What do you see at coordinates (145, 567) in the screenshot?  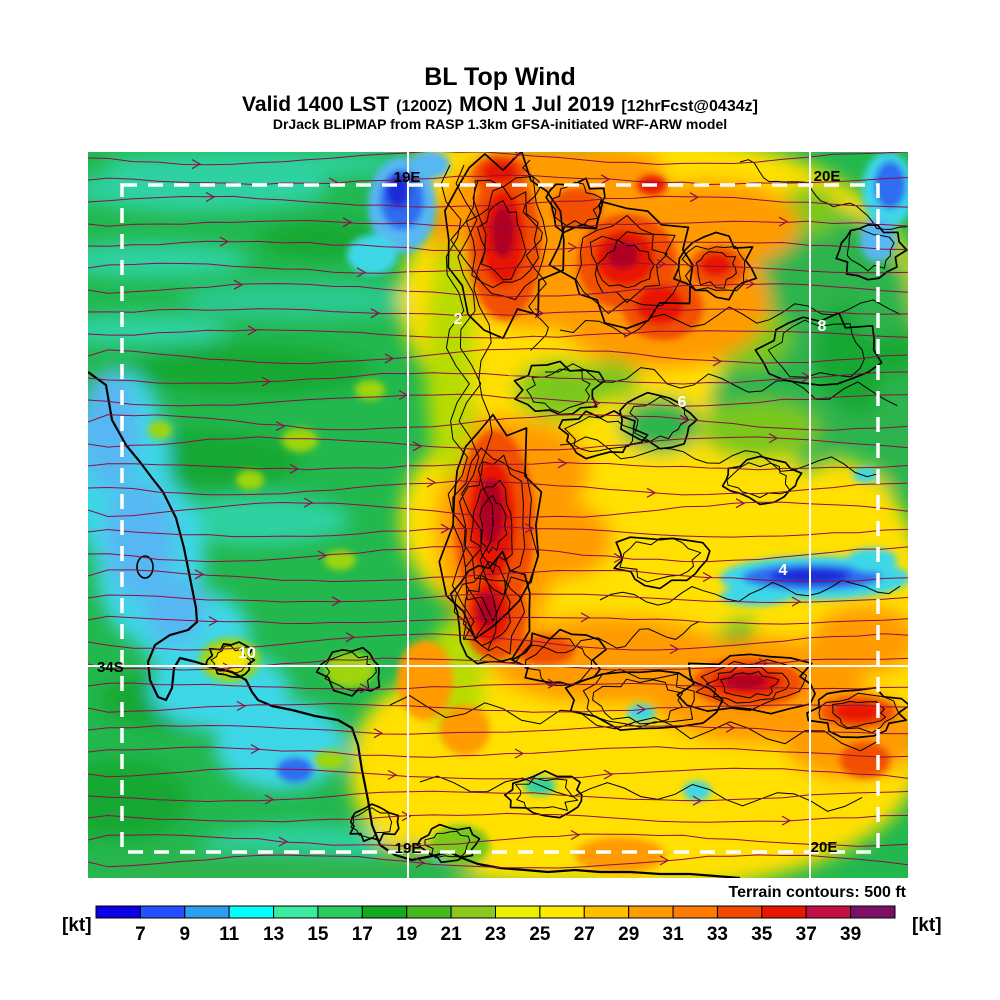 I see `coast-island` at bounding box center [145, 567].